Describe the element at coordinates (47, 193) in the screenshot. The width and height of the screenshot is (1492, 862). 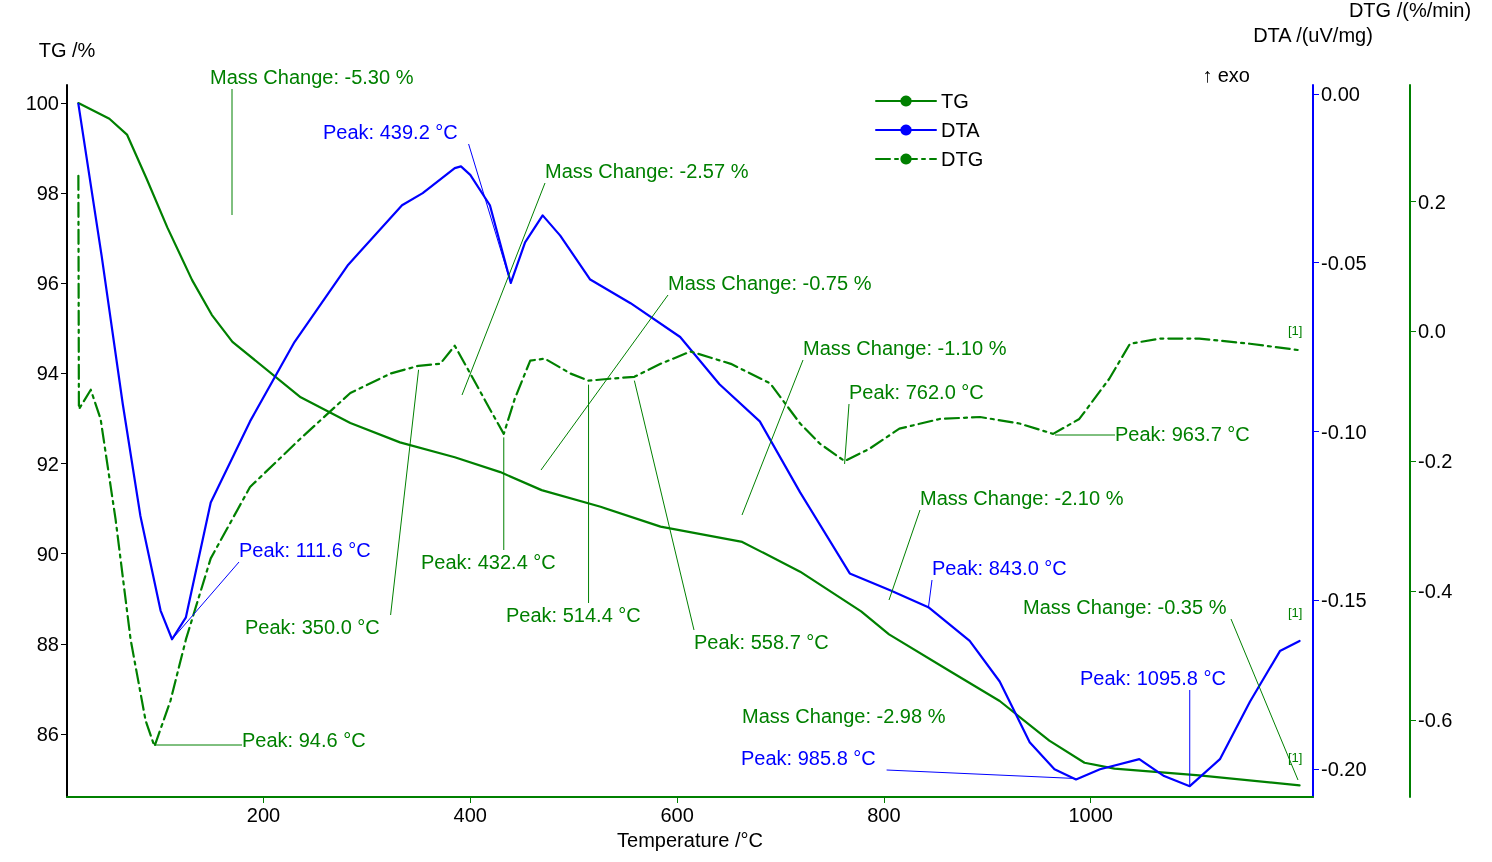
I see `y-tick-label: 98` at that location.